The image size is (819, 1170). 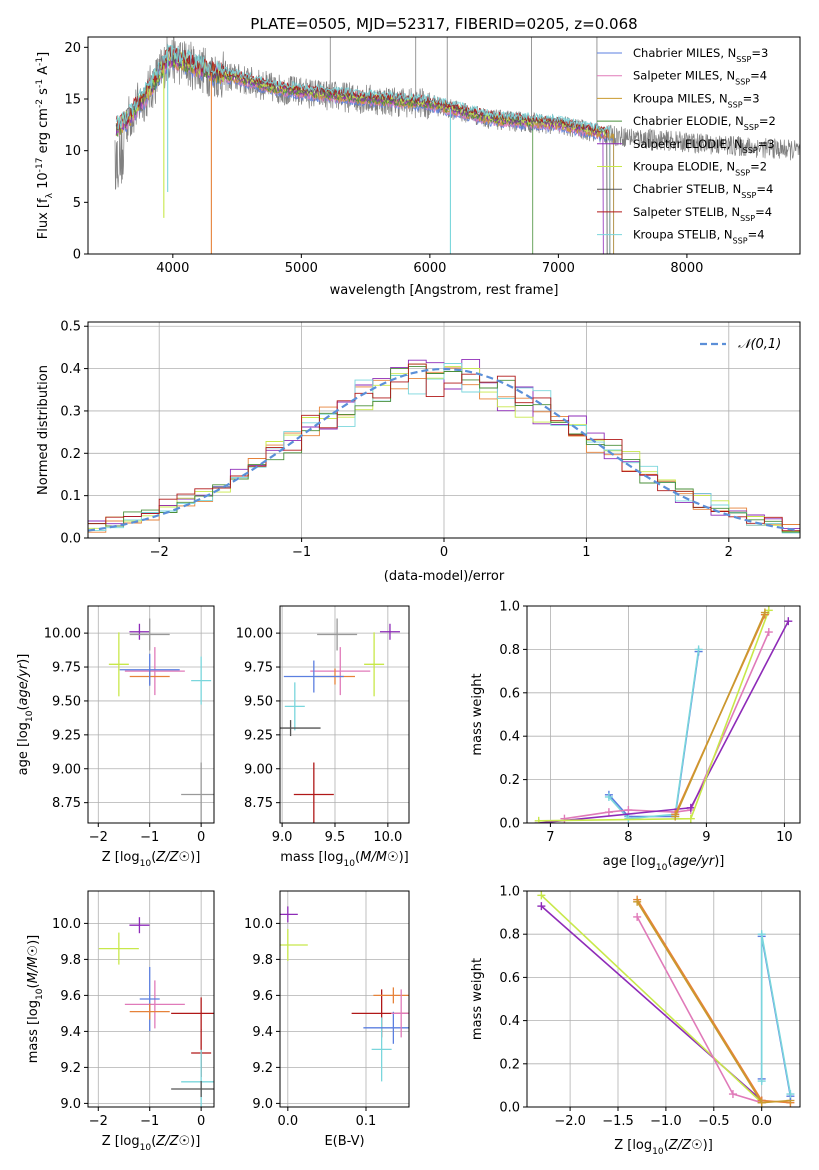 What do you see at coordinates (586, 552) in the screenshot?
I see `x-tick-label: 1` at bounding box center [586, 552].